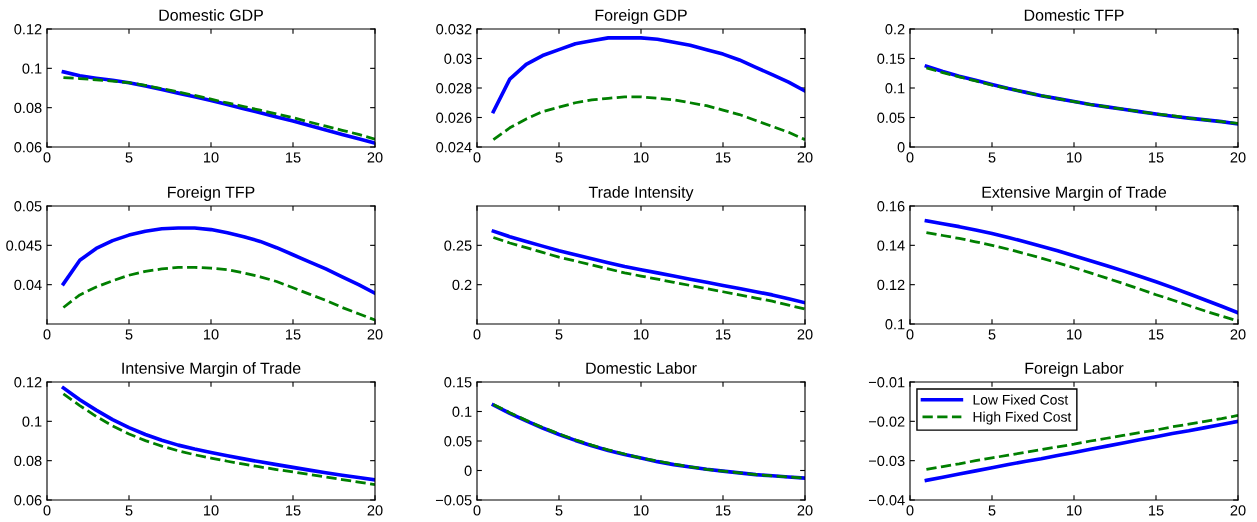  I want to click on y-tick-label: −0.01, so click(886, 382).